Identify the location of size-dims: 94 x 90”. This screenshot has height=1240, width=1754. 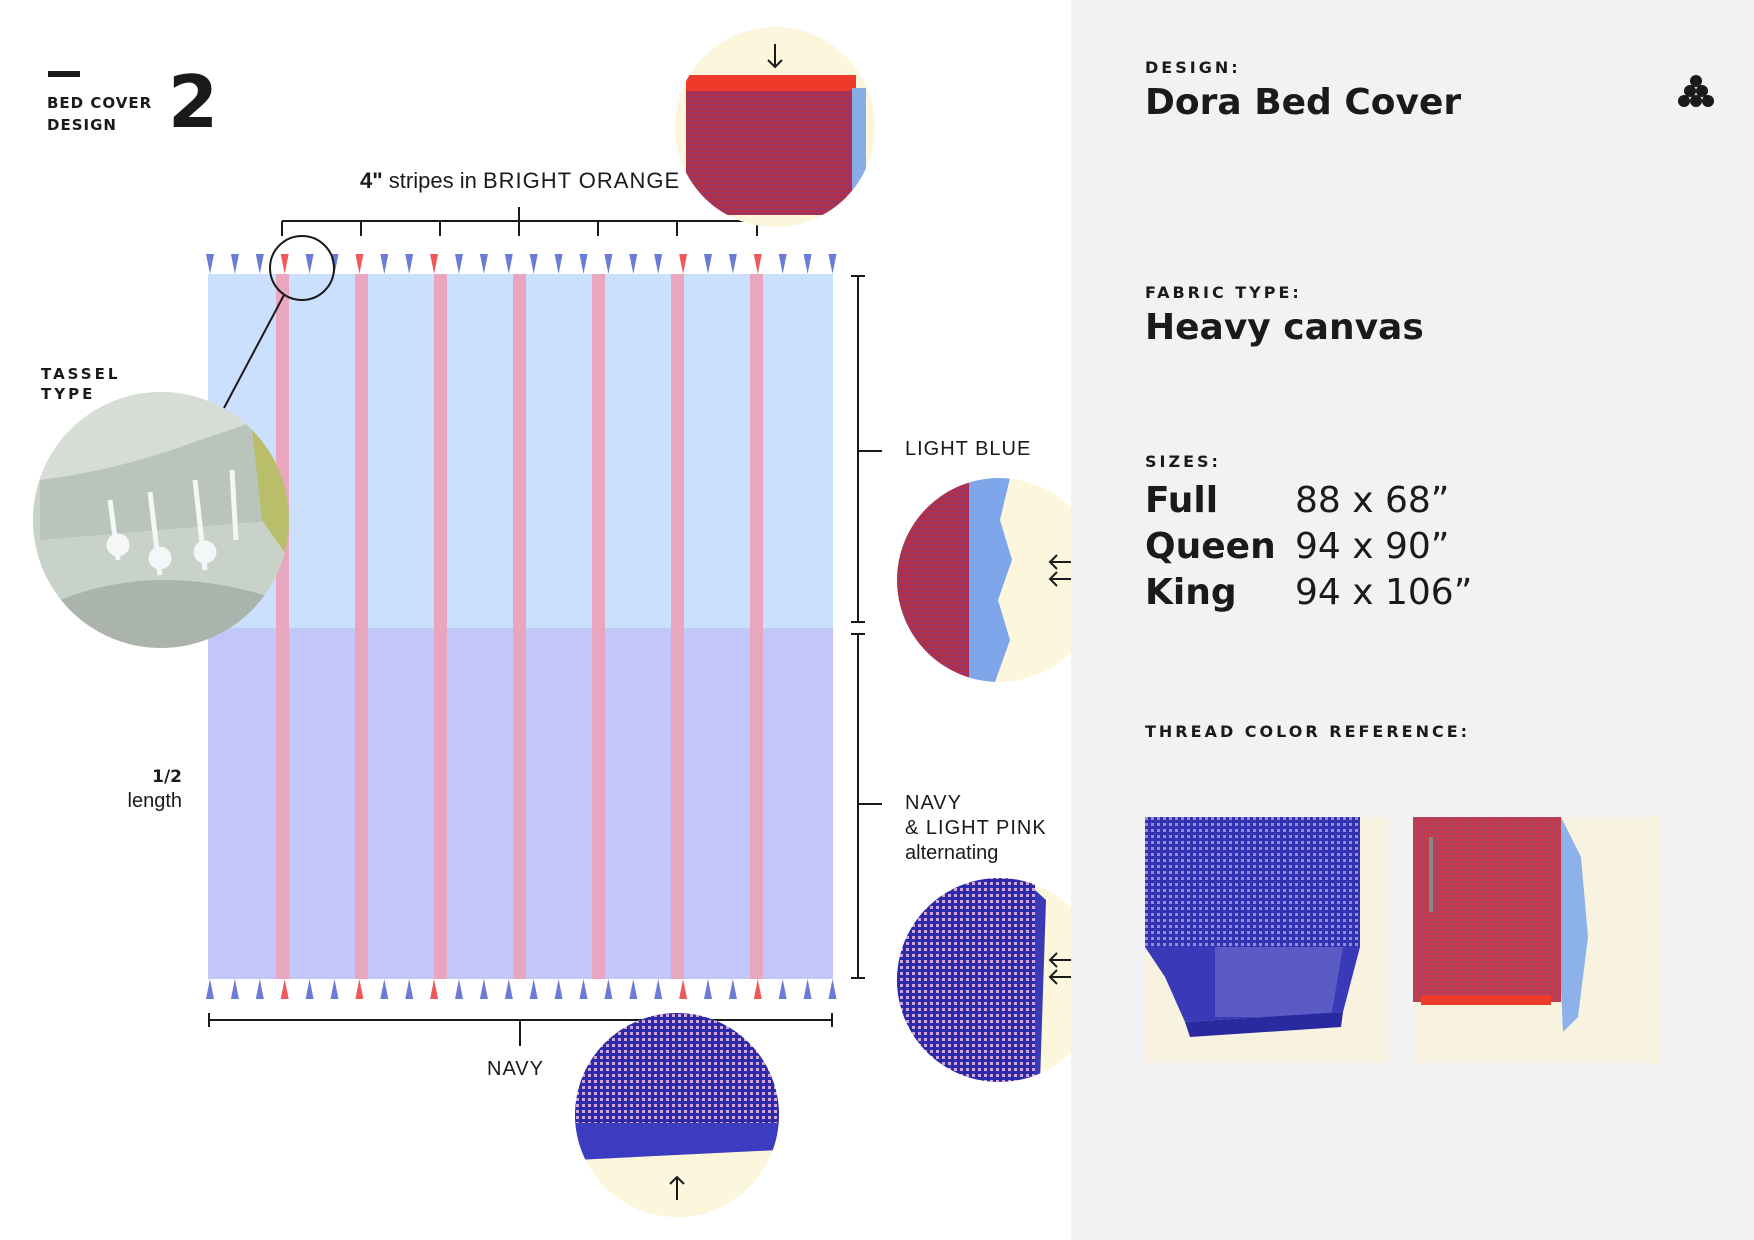
(1372, 546).